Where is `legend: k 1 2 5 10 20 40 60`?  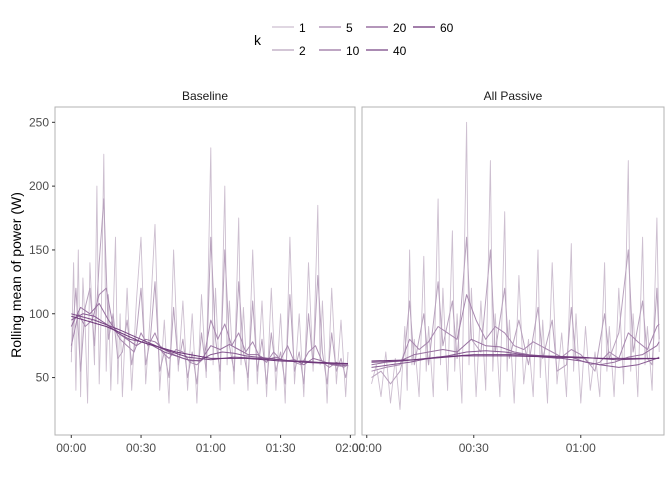 legend: k 1 2 5 10 20 40 60 is located at coordinates (354, 39).